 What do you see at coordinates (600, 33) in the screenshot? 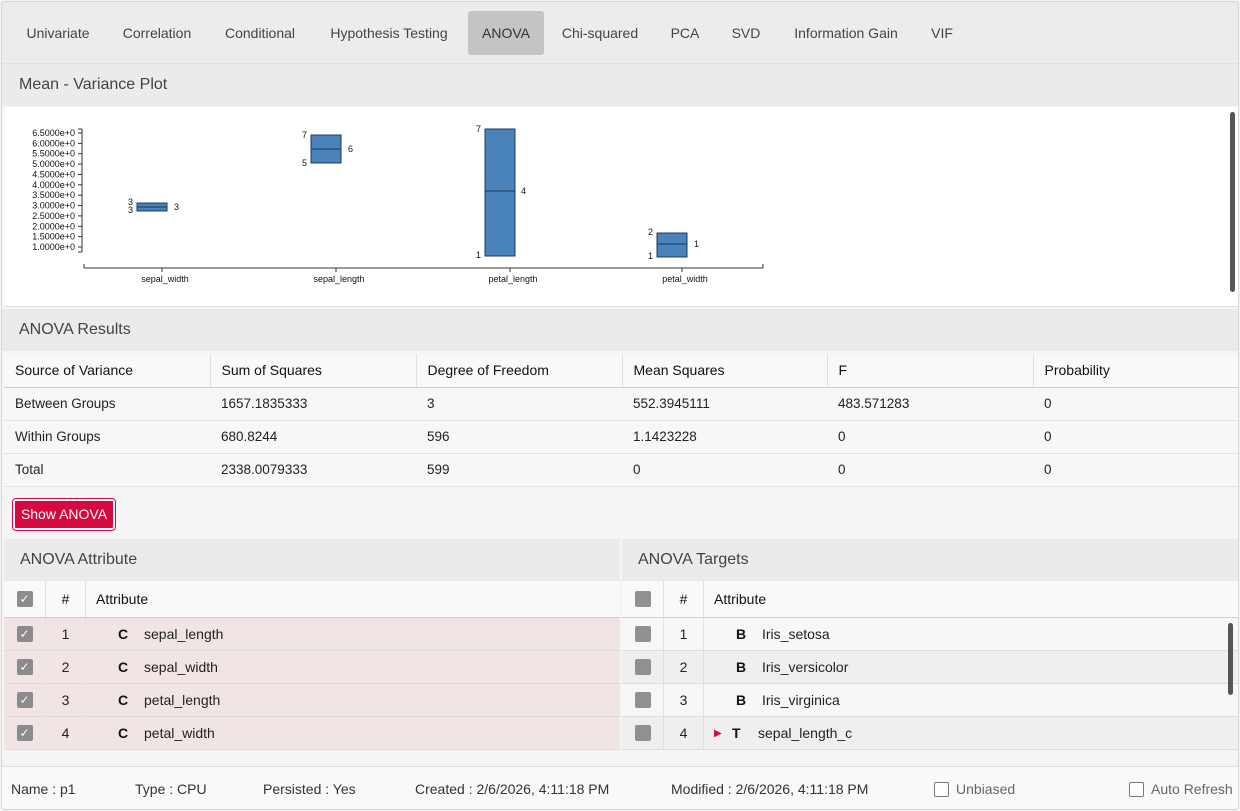
I see `tab-chi-squared: Chi-squared` at bounding box center [600, 33].